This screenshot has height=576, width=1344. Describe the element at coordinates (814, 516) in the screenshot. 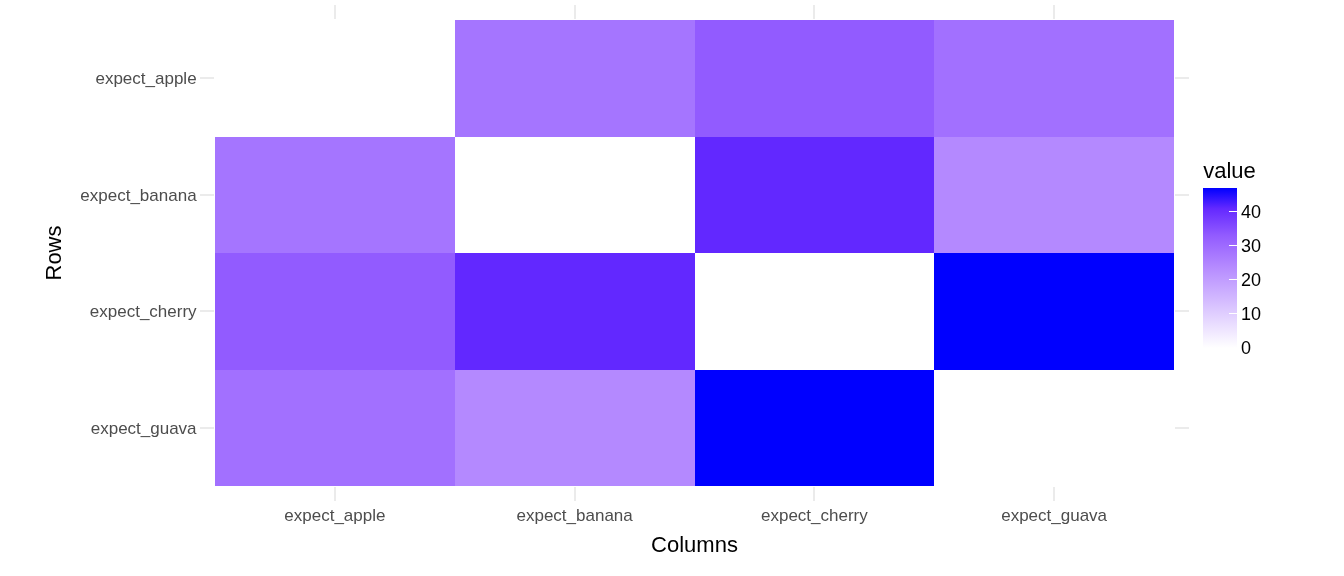

I see `x-tick-label: expect_cherry` at that location.